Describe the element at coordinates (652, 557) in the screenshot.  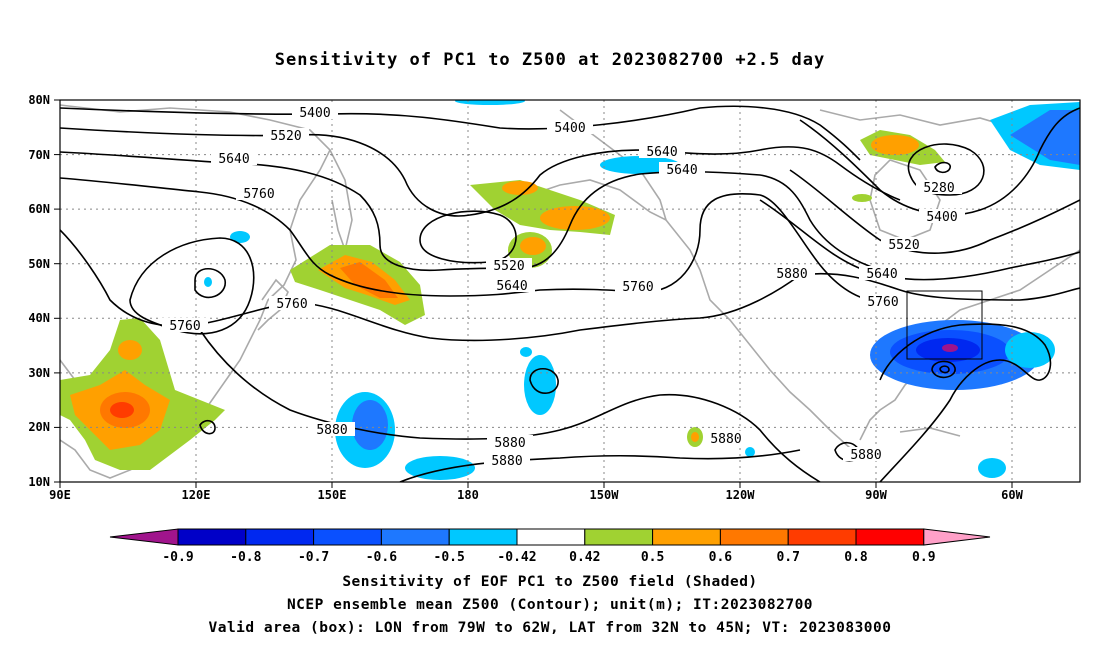
I see `colorbar-label: 0.5` at that location.